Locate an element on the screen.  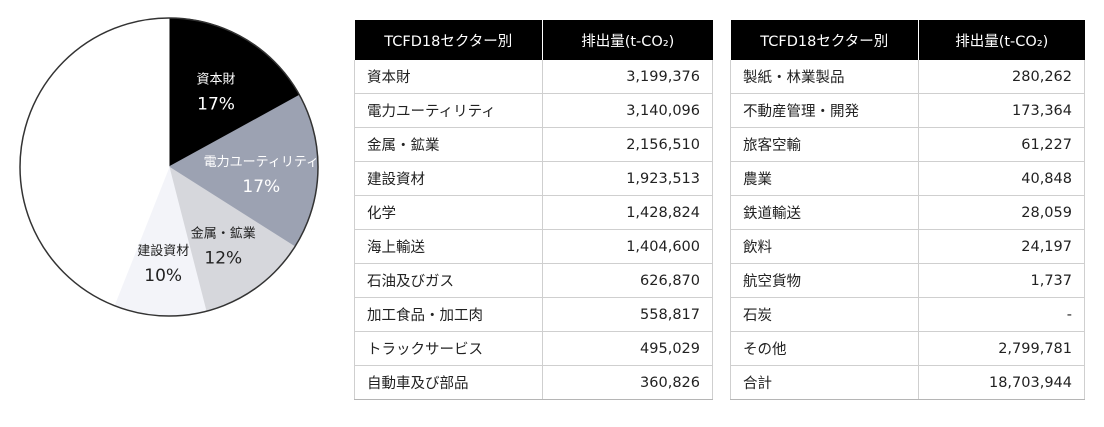
emission-value: 24,197 is located at coordinates (1001, 246).